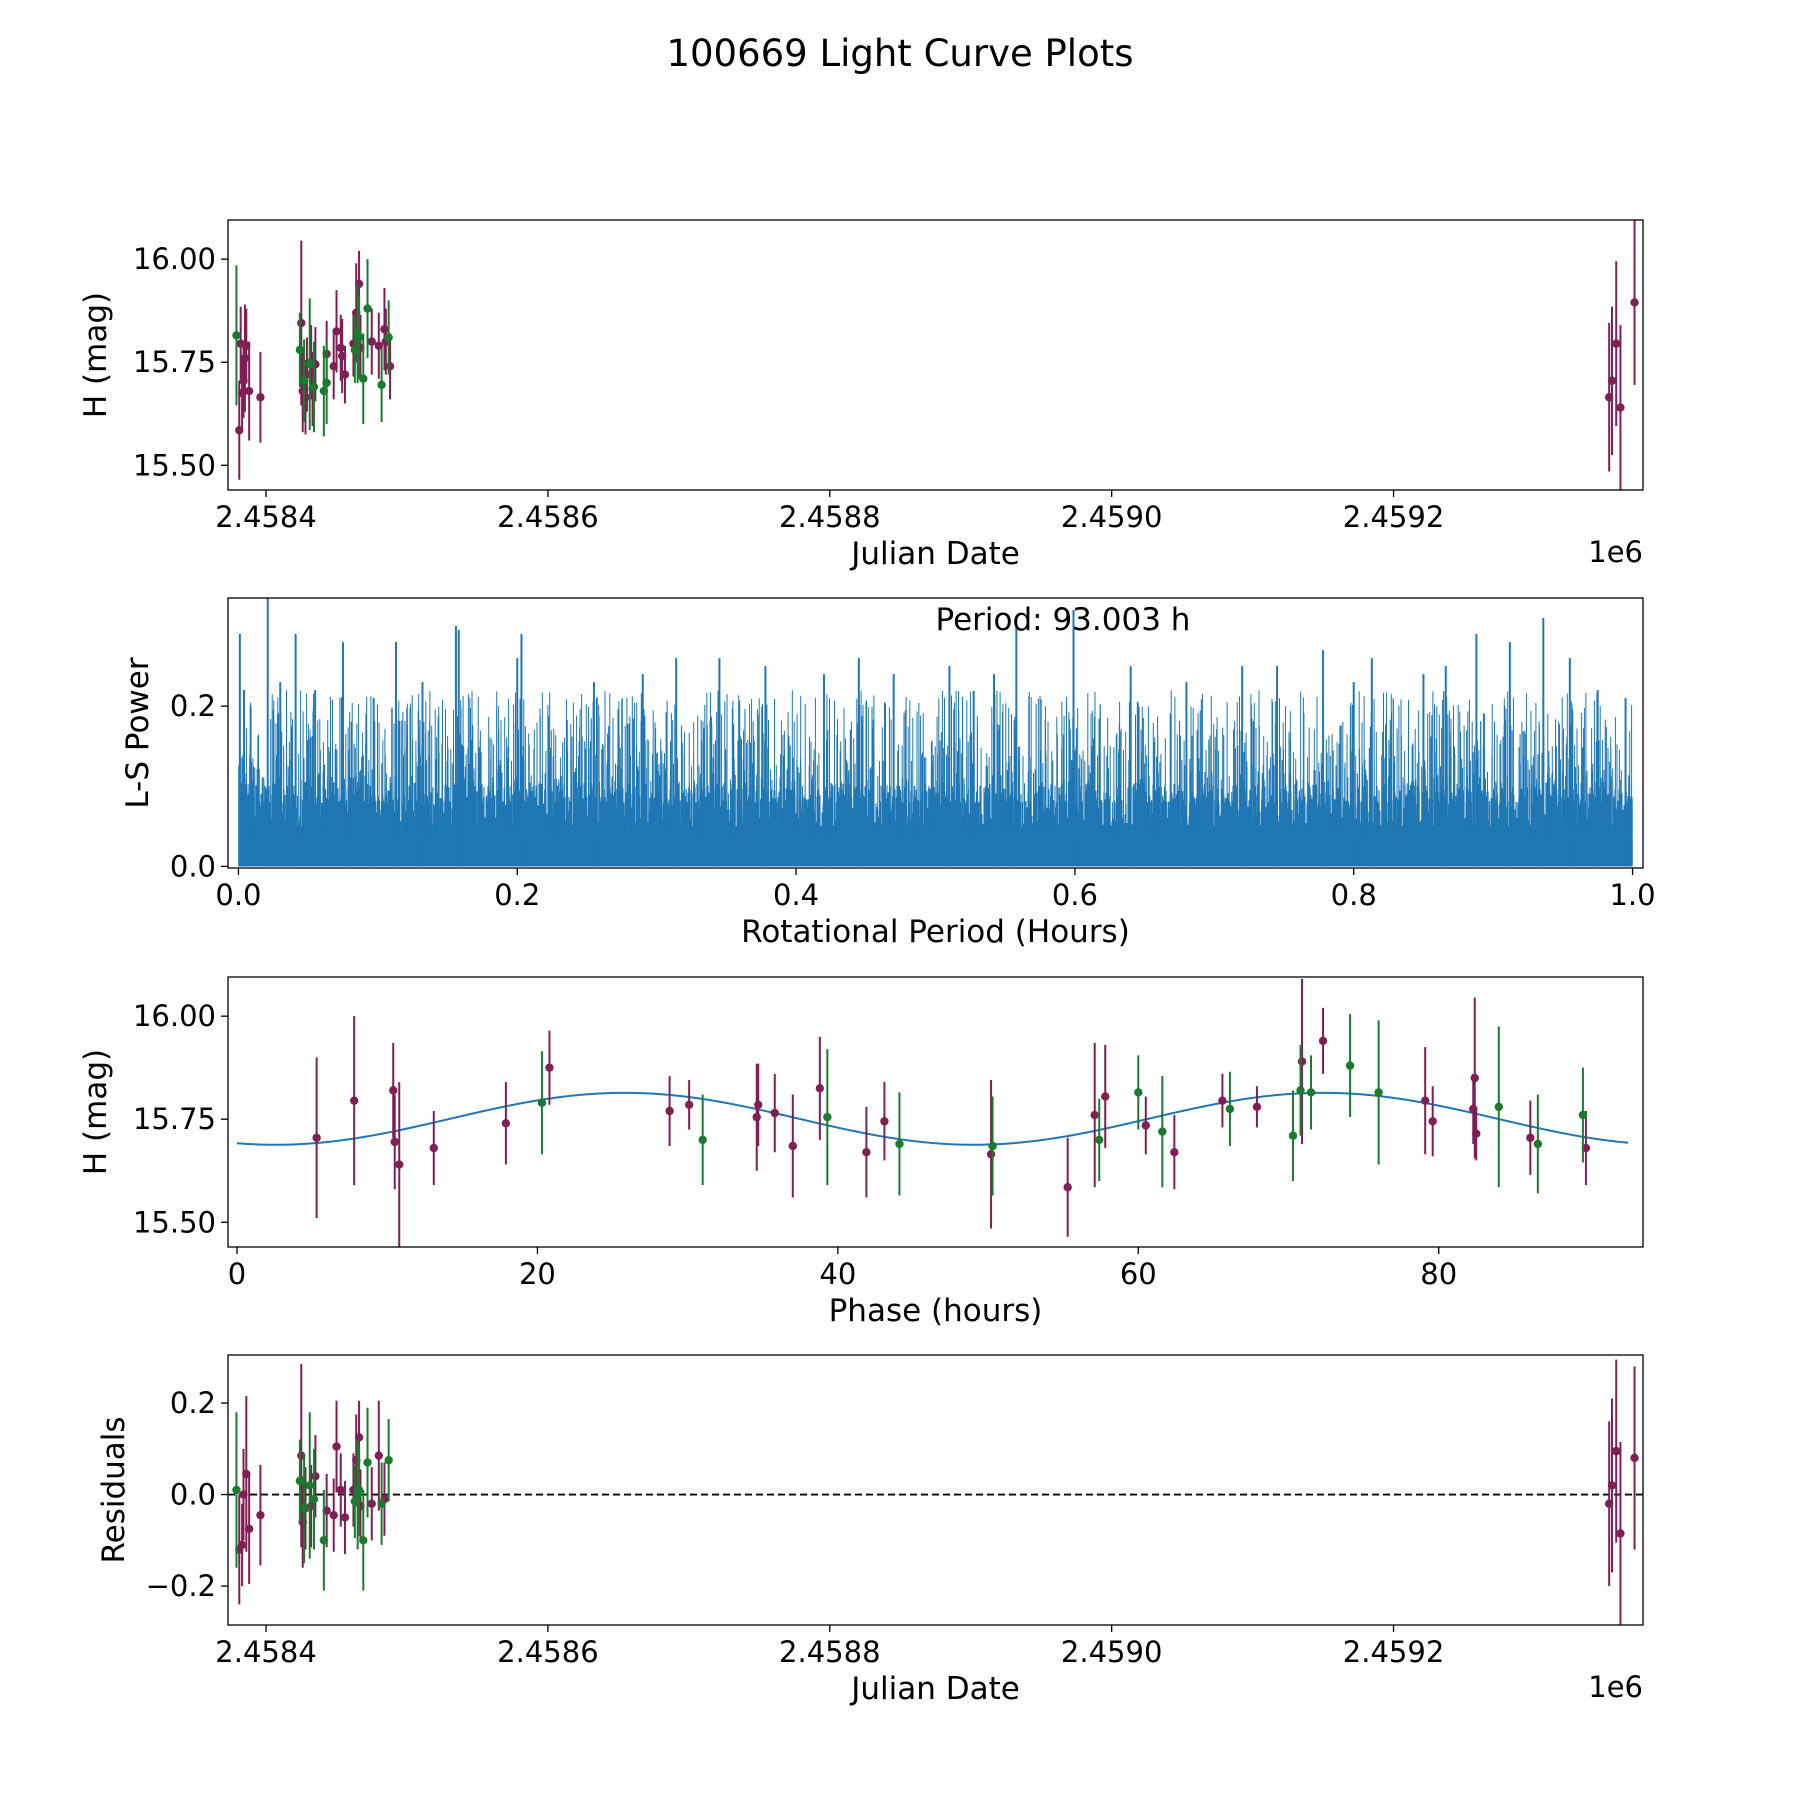 This screenshot has width=1800, height=1800. What do you see at coordinates (935, 1490) in the screenshot?
I see `residuals-frame` at bounding box center [935, 1490].